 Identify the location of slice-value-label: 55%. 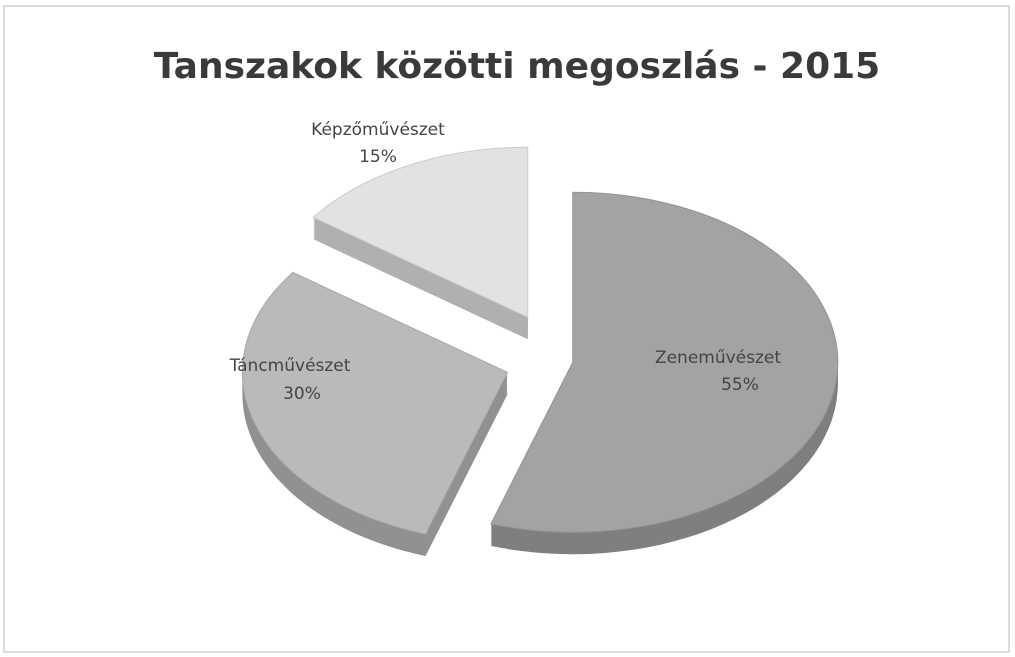
(740, 385).